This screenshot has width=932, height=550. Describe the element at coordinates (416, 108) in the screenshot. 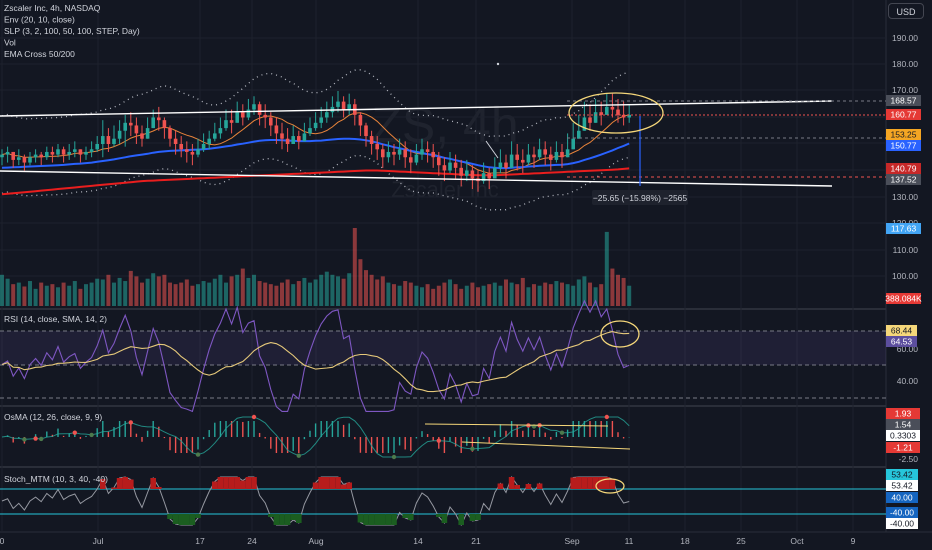

I see `channel-upper-trendline` at that location.